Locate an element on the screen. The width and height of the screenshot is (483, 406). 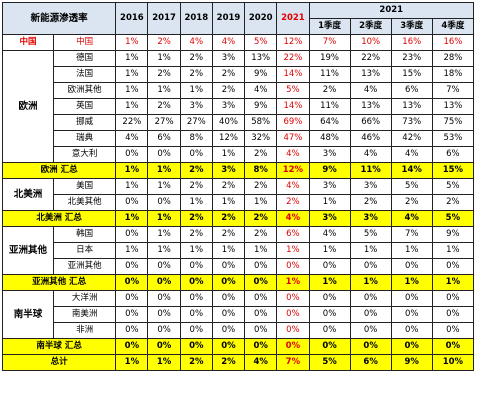
table-row: 意大利 0% 0% 0% 1% 2% 4% 3% 4% 4% 6% is located at coordinates (239, 154).